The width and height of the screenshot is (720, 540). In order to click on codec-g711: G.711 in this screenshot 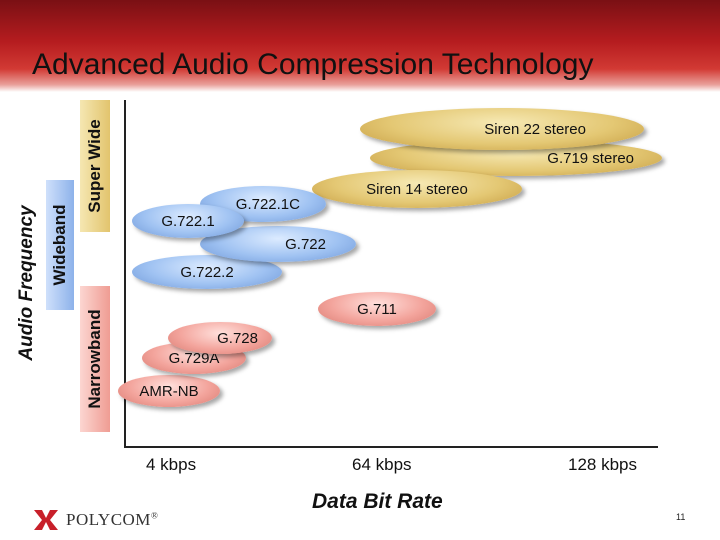, I will do `click(377, 309)`.